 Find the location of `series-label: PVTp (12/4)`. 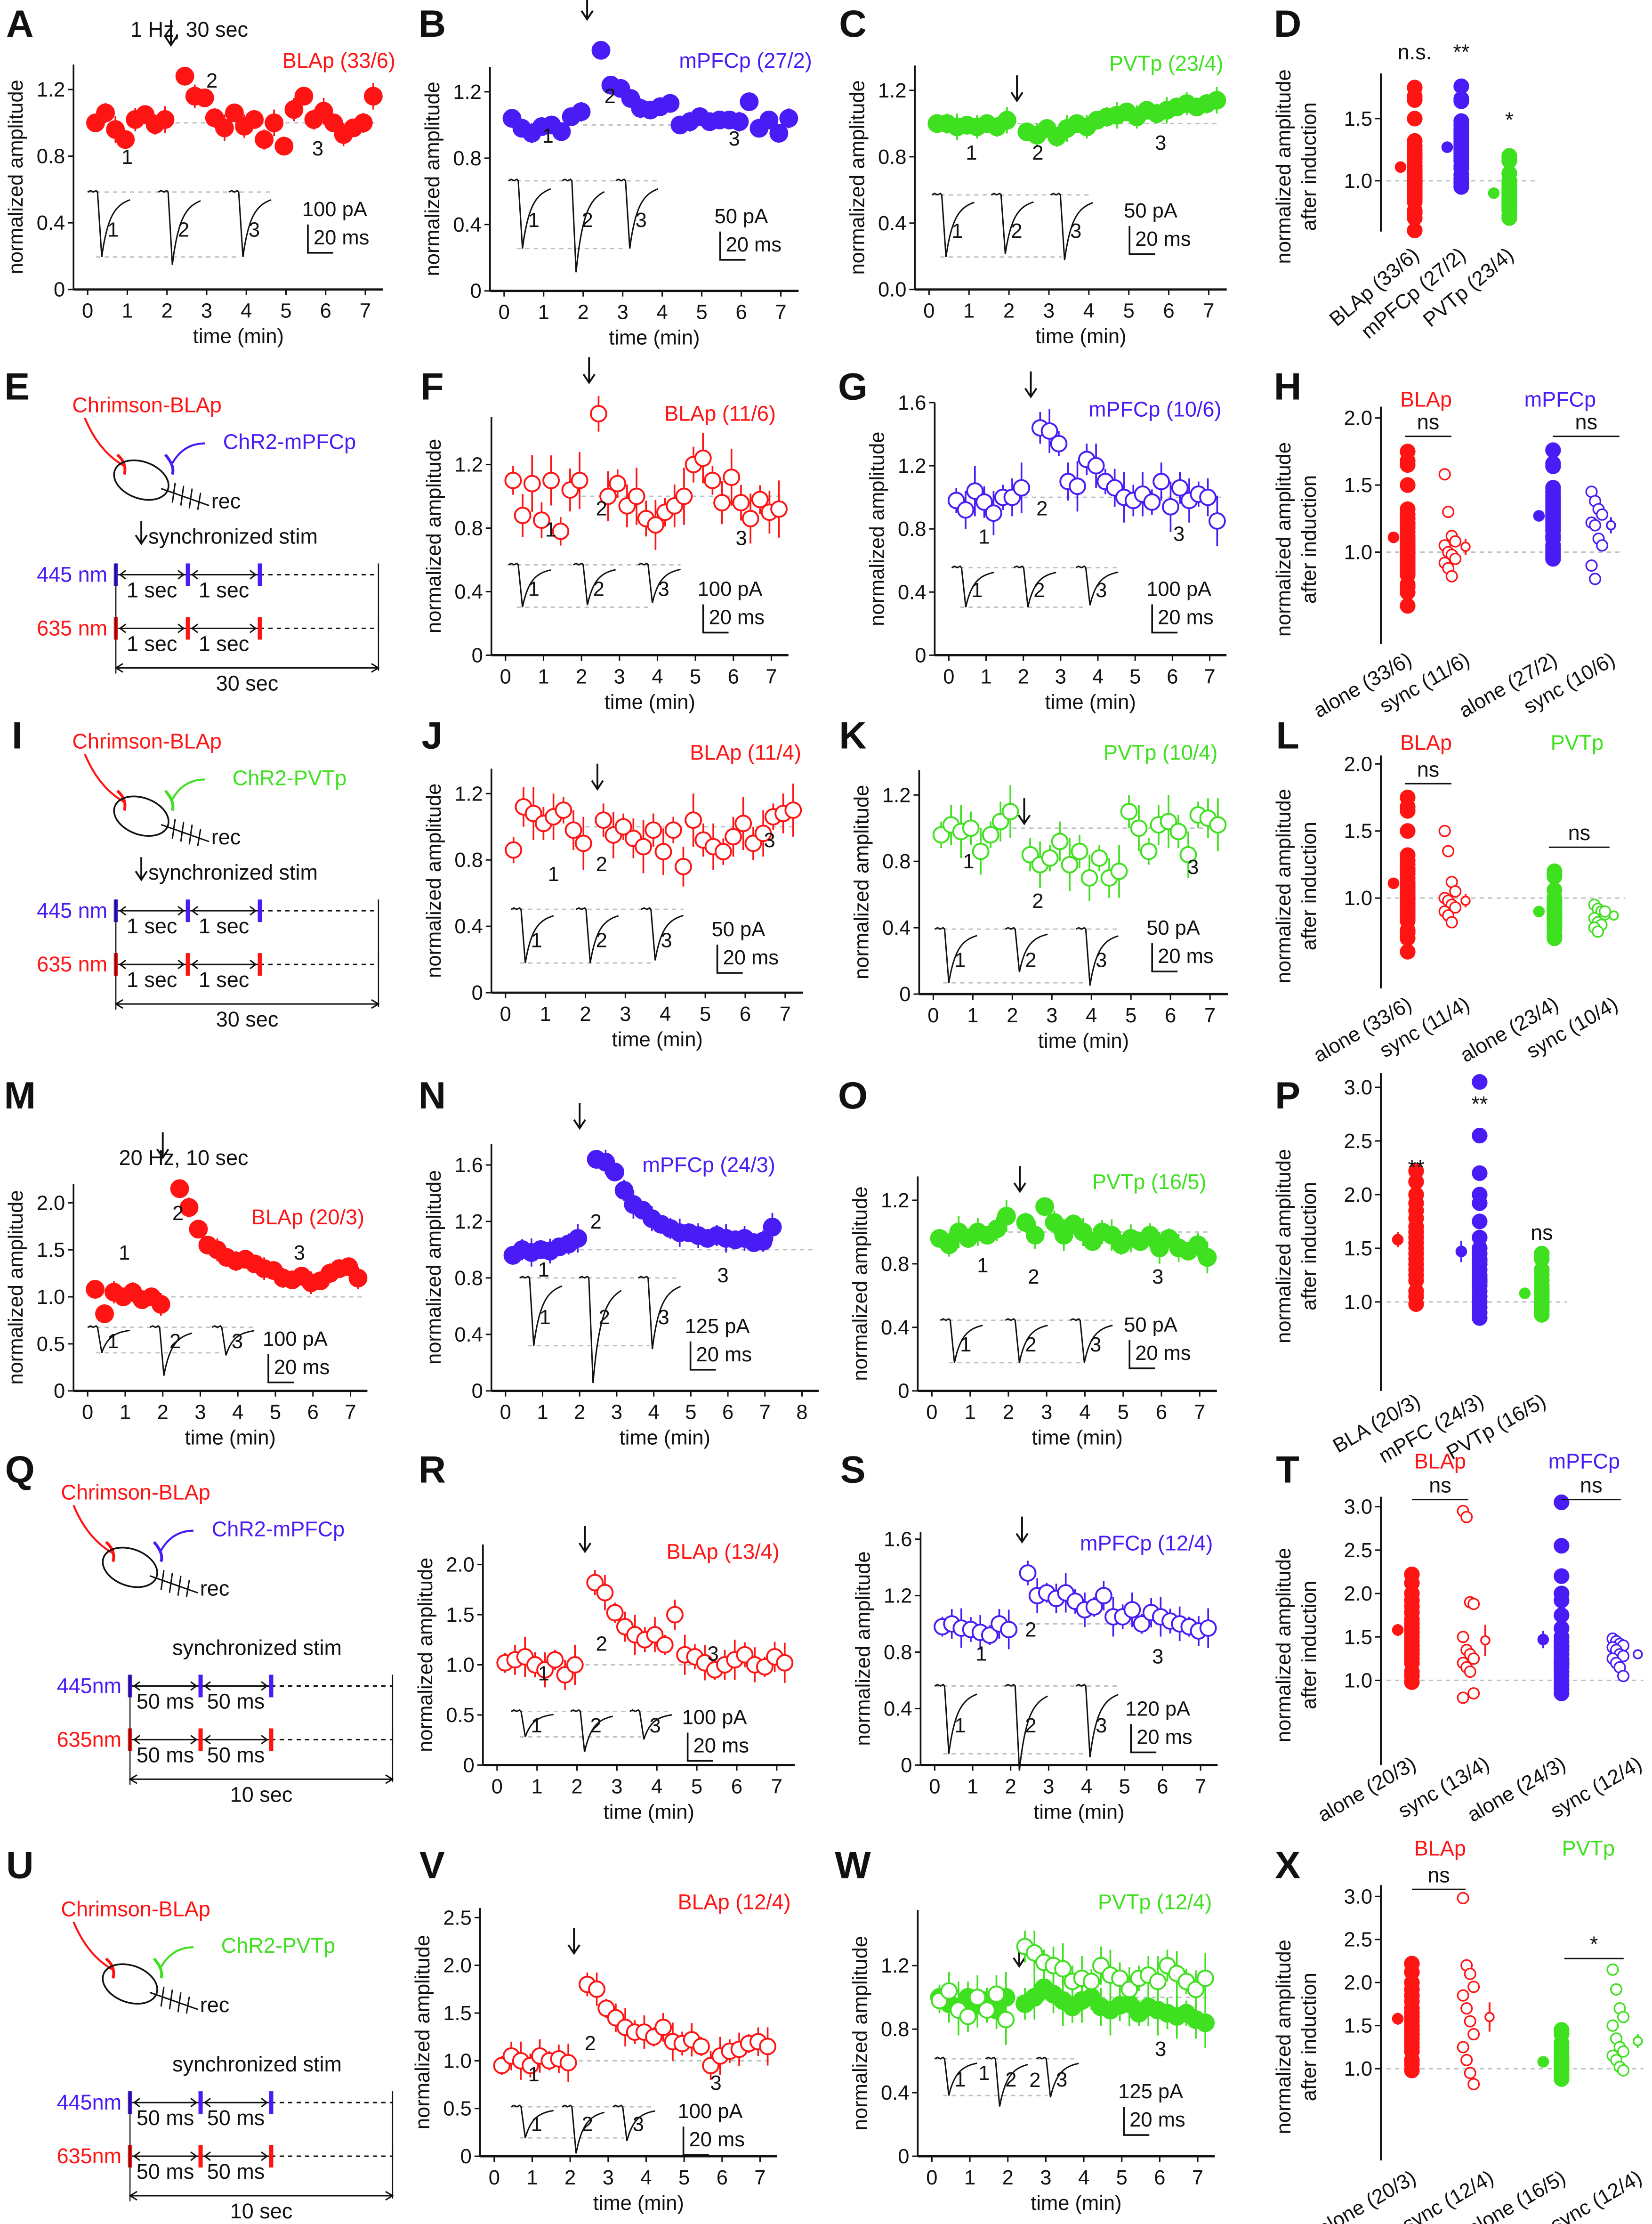

series-label: PVTp (12/4) is located at coordinates (1155, 1902).